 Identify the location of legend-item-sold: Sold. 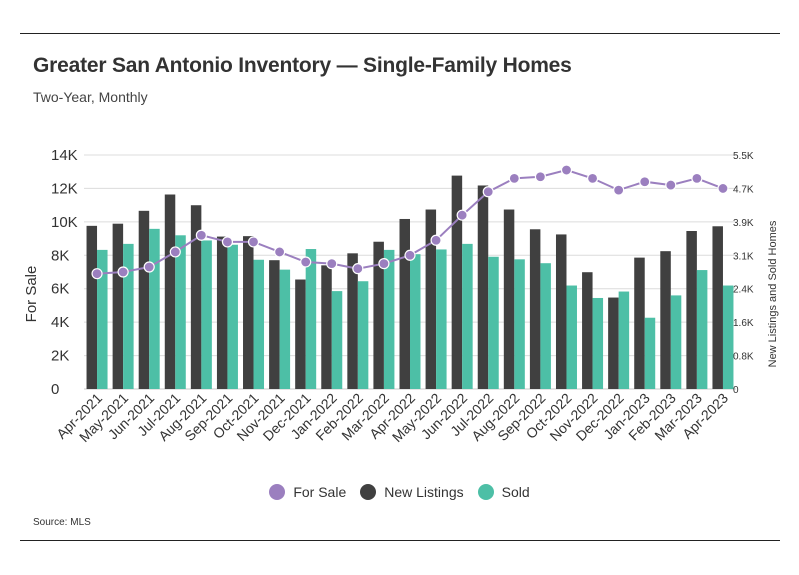
(503, 492).